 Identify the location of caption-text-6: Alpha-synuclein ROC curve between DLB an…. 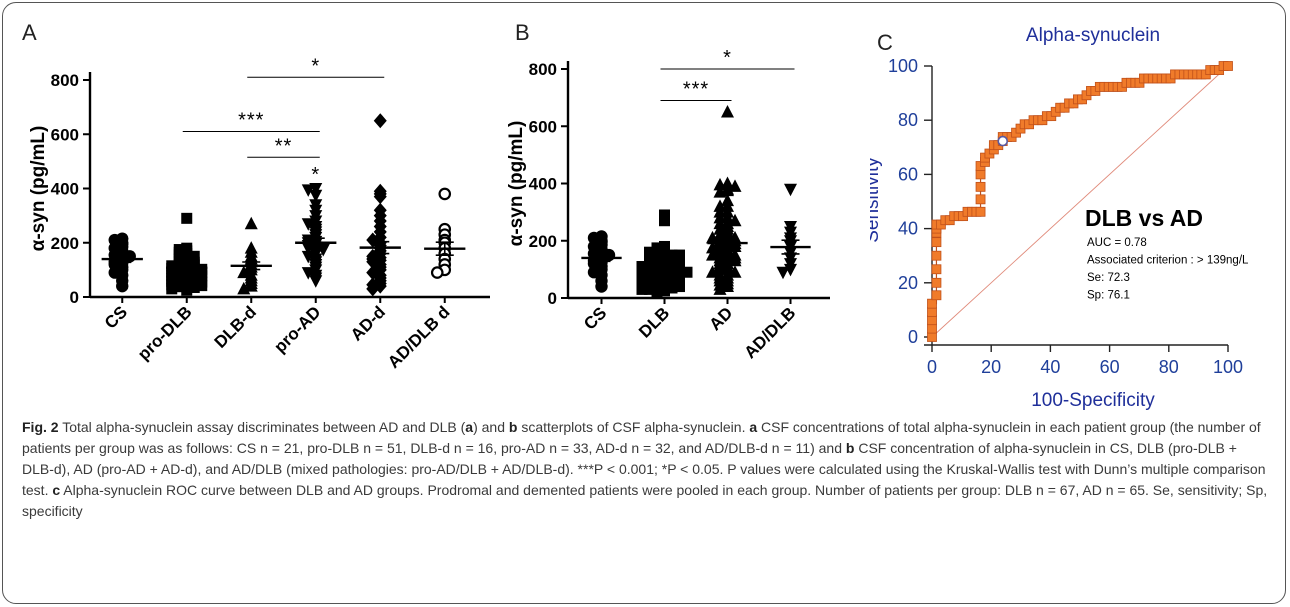
(645, 500).